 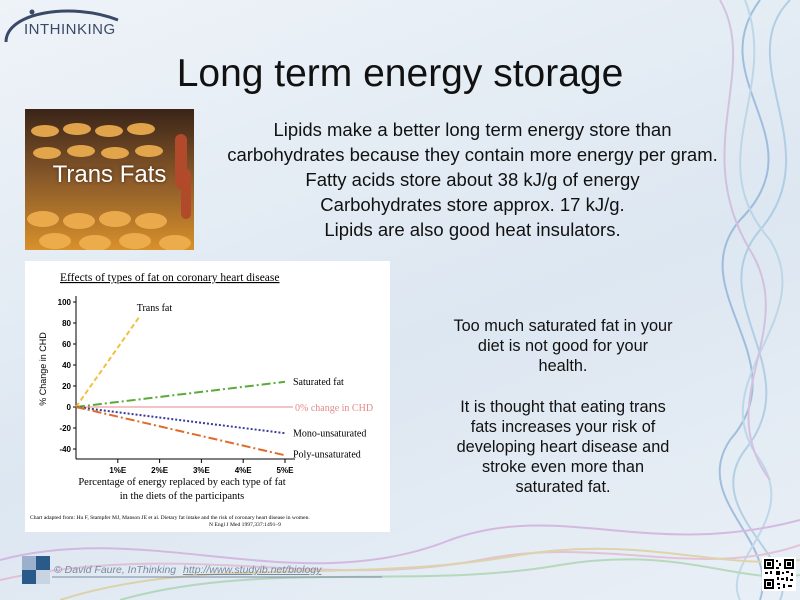 I want to click on copyright-text: © David Faure, InThinking, so click(x=115, y=570).